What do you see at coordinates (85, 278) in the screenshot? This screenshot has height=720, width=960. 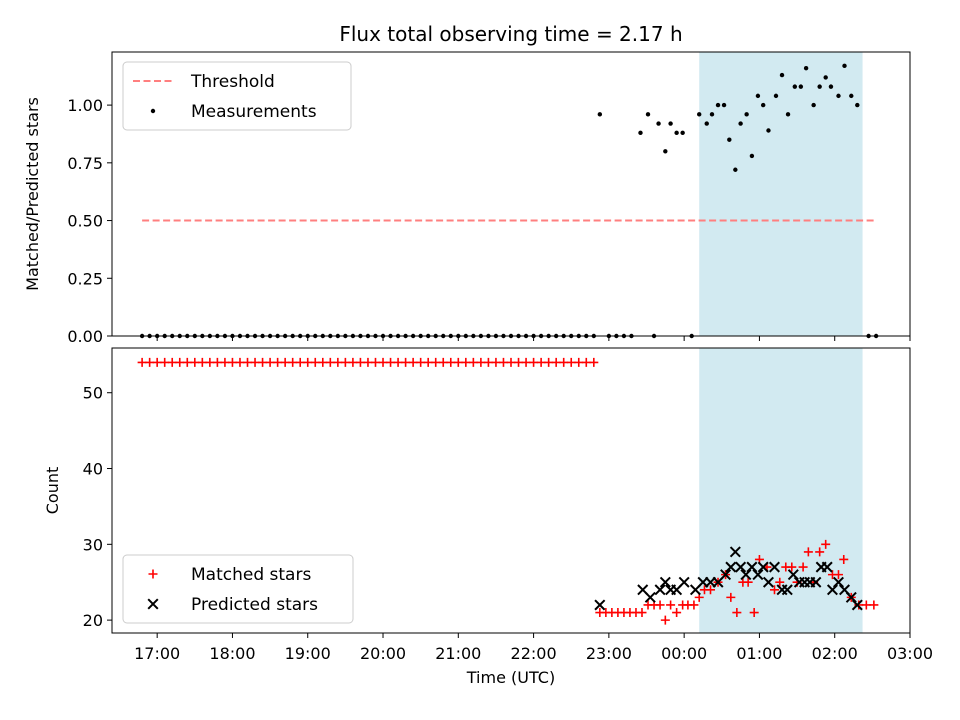 I see `y-tick-label: 0.25` at bounding box center [85, 278].